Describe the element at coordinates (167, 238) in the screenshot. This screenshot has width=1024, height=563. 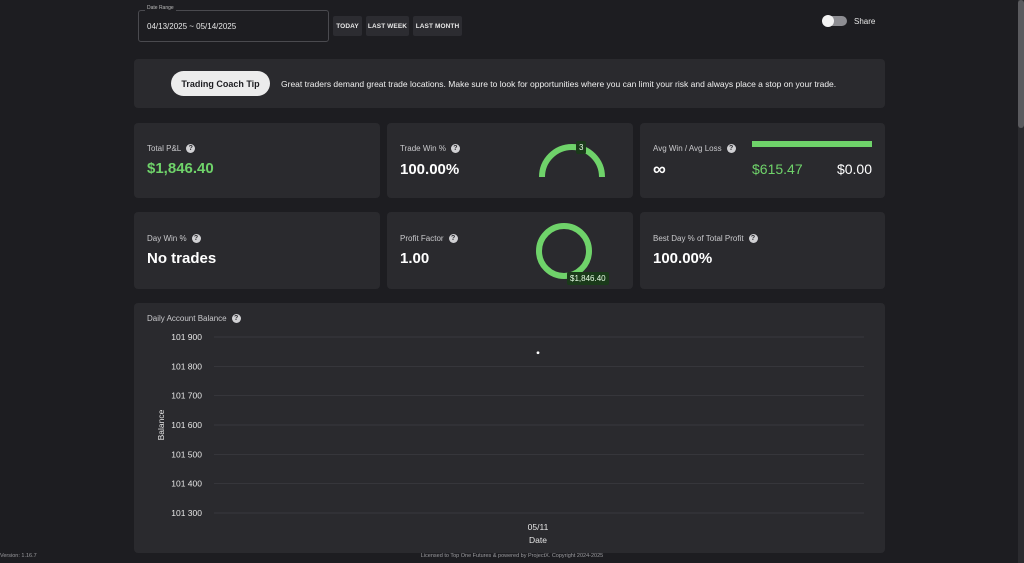
I see `day-win-title: Day Win %` at that location.